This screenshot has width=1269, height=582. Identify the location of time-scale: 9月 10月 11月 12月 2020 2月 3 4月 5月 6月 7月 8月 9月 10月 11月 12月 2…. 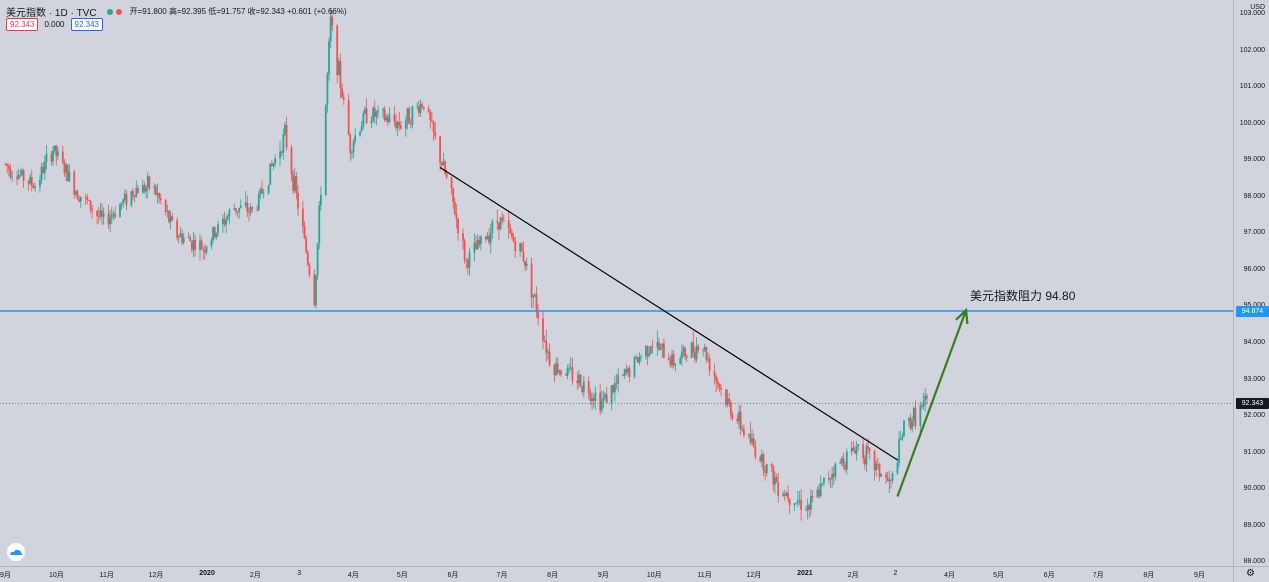
(616, 574).